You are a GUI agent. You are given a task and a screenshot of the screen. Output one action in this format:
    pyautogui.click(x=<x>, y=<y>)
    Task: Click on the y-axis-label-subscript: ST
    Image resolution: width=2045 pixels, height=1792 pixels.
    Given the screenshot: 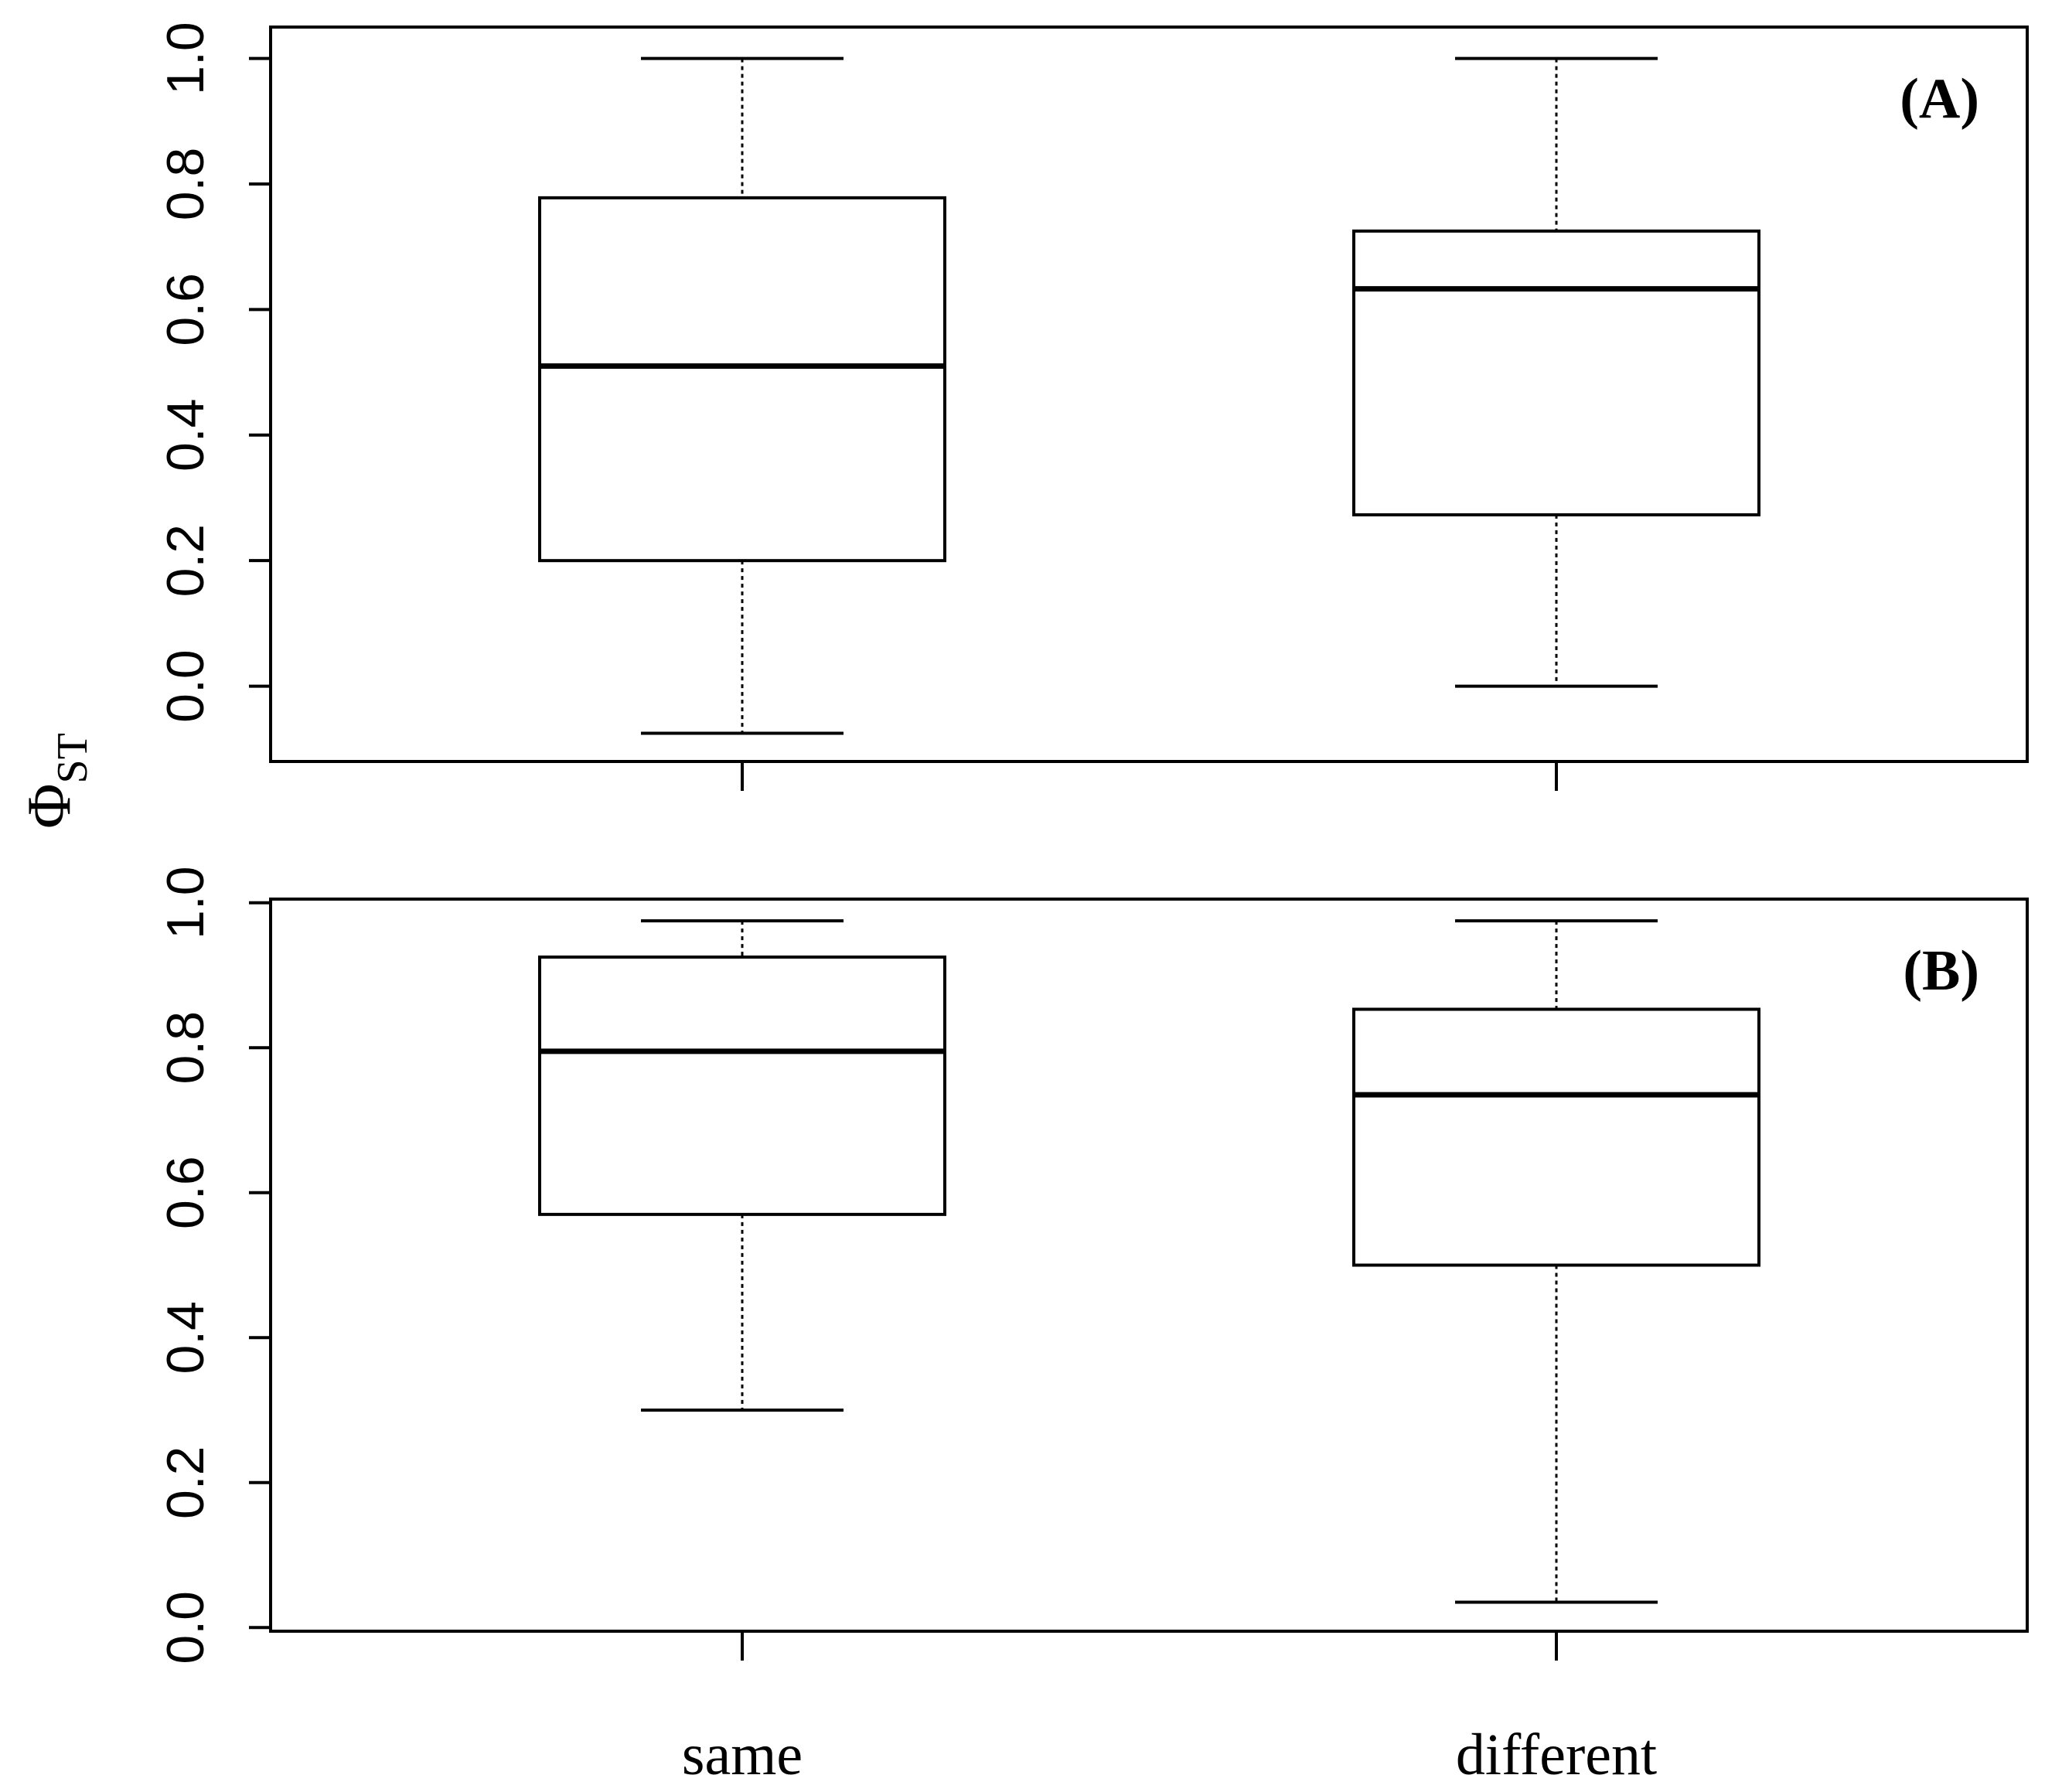 What is the action you would take?
    pyautogui.click(x=73, y=758)
    